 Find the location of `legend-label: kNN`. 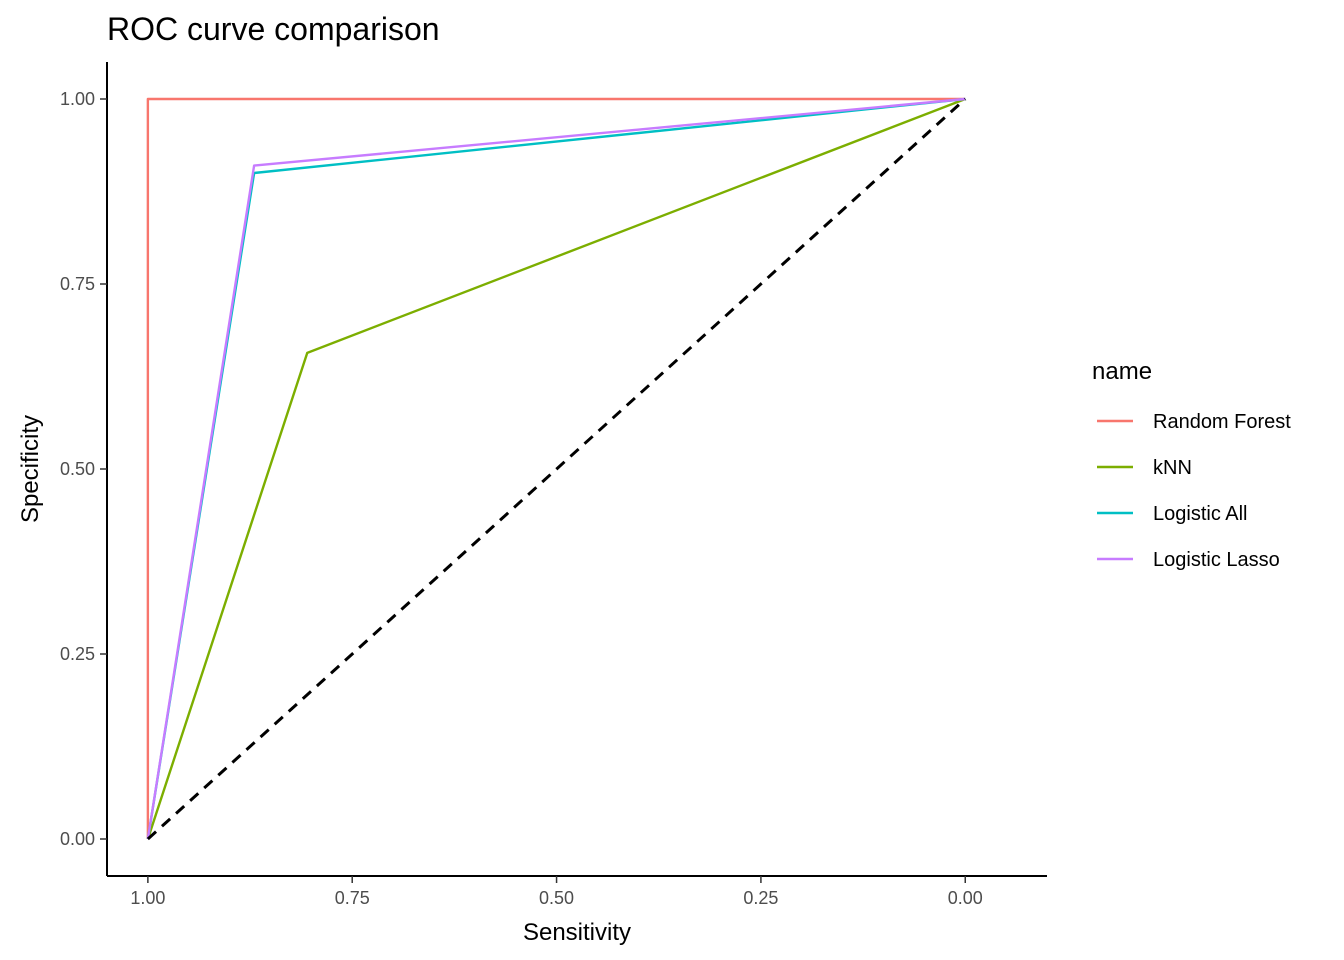

legend-label: kNN is located at coordinates (1172, 468).